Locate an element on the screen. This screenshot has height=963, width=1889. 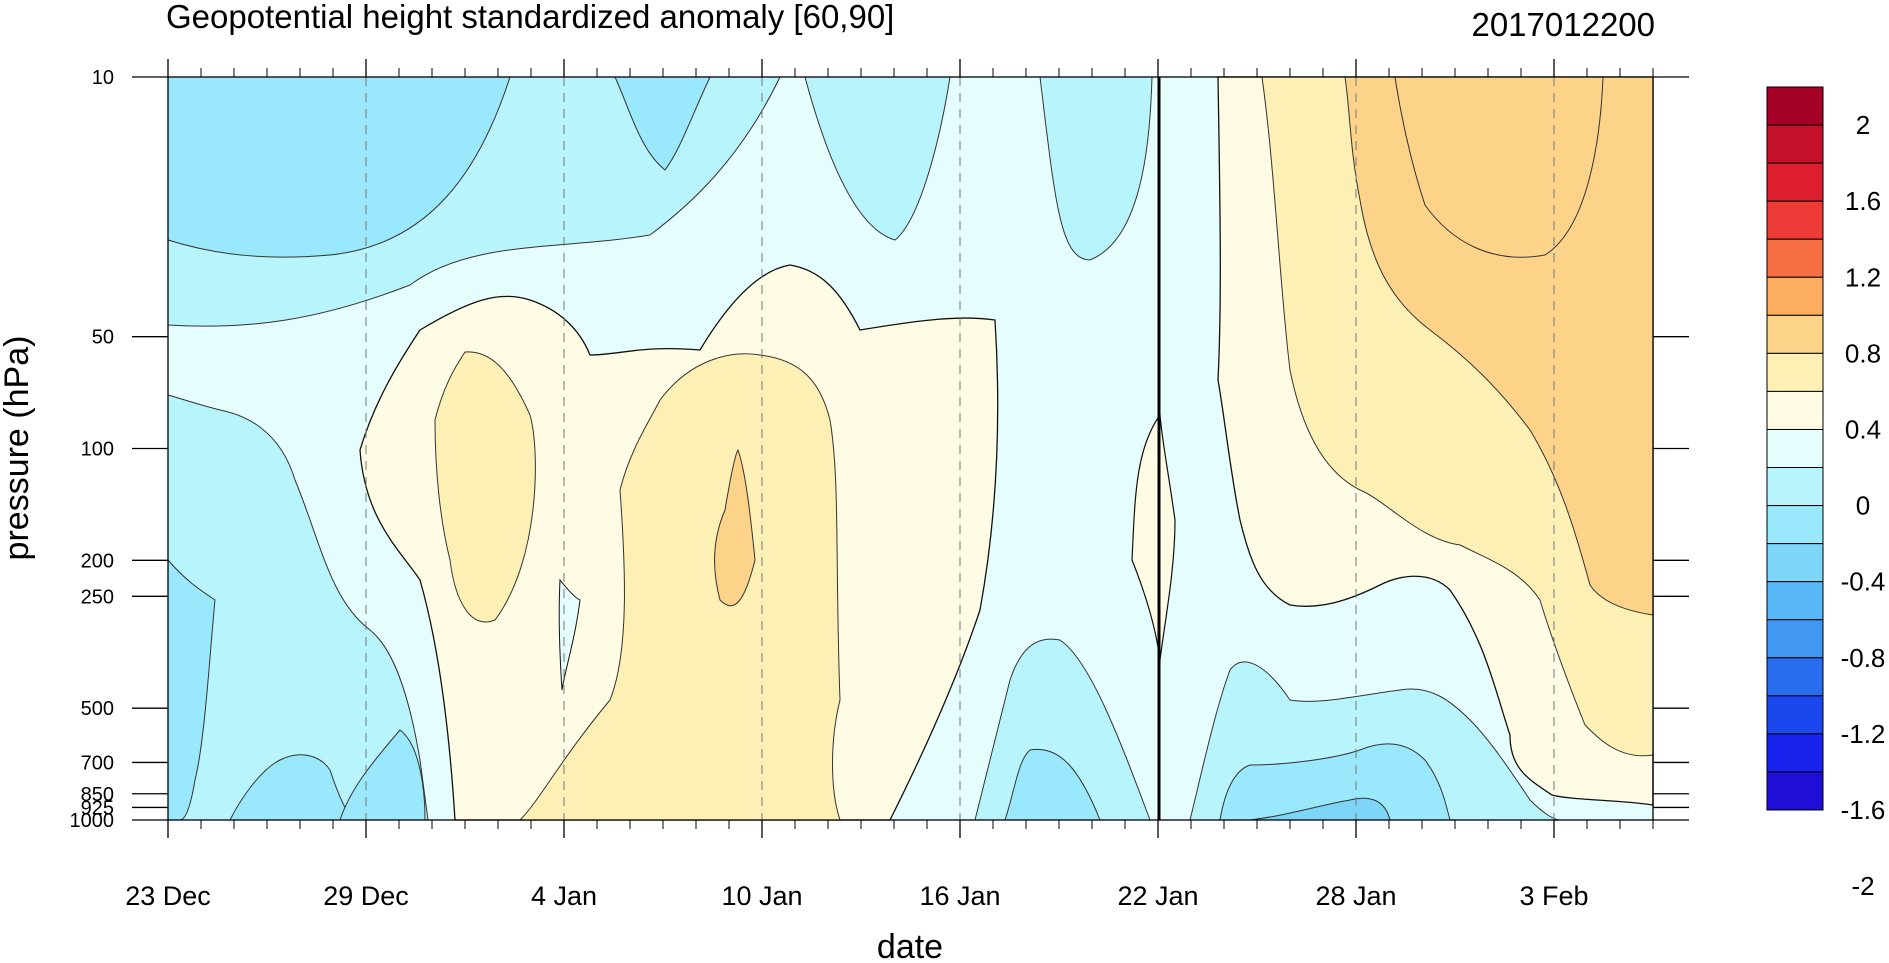
late-period-upper-core is located at coordinates (1499, 167).